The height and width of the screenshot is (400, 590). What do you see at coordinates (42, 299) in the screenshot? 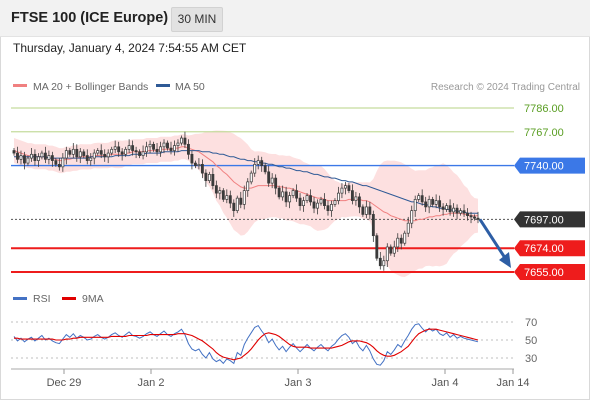
I see `rsi-legend-label: RSI` at bounding box center [42, 299].